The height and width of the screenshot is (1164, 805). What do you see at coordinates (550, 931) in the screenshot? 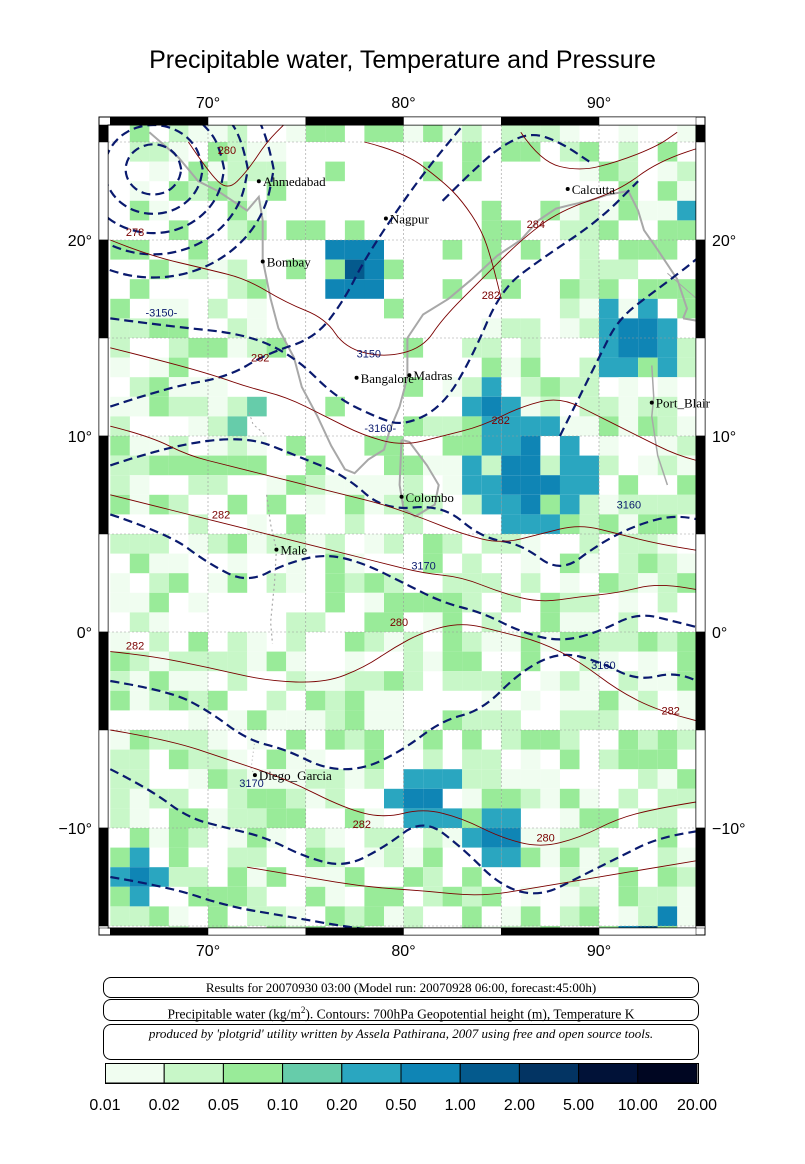
I see `frame-band-bottom` at bounding box center [550, 931].